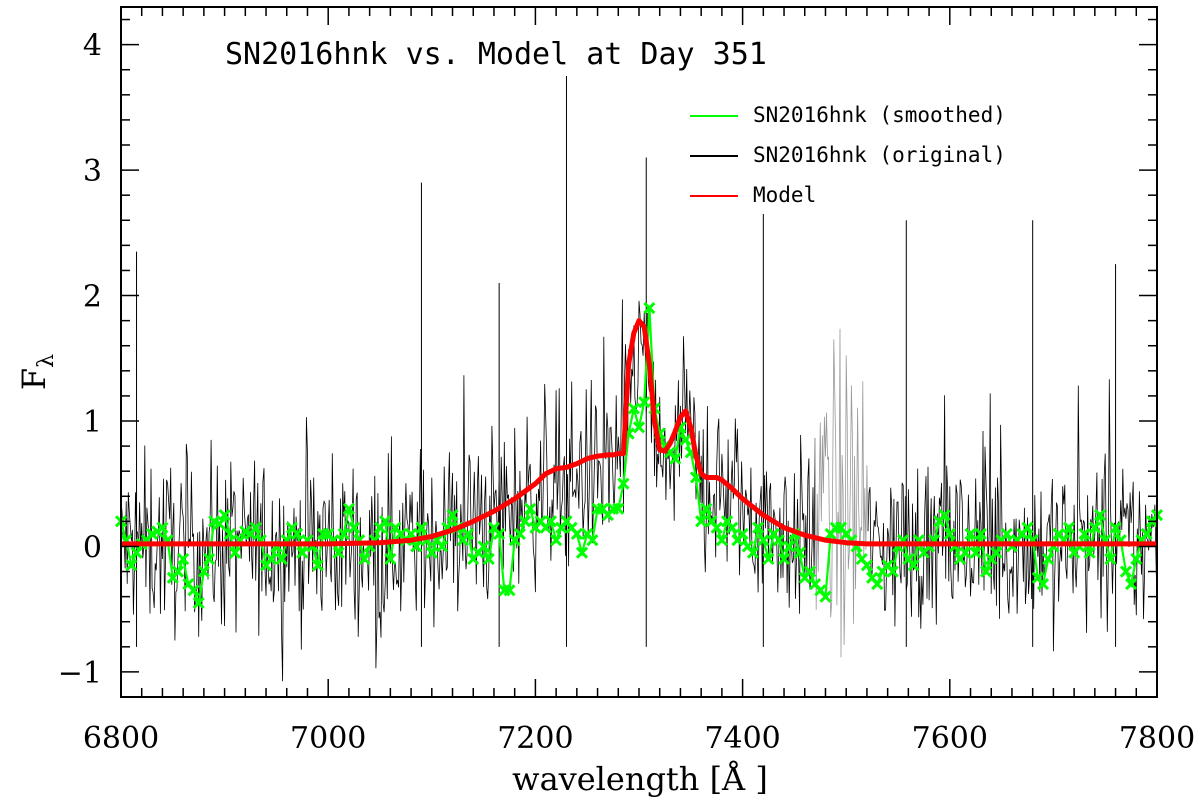  I want to click on y-tick-label: 1, so click(92, 422).